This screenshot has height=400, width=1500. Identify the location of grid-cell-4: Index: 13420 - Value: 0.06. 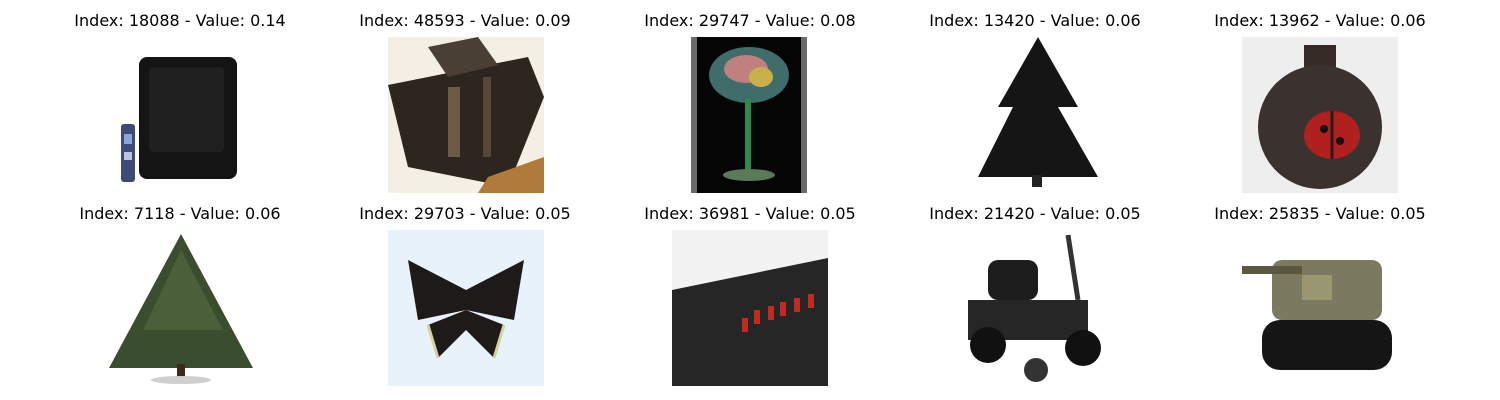
(1035, 96).